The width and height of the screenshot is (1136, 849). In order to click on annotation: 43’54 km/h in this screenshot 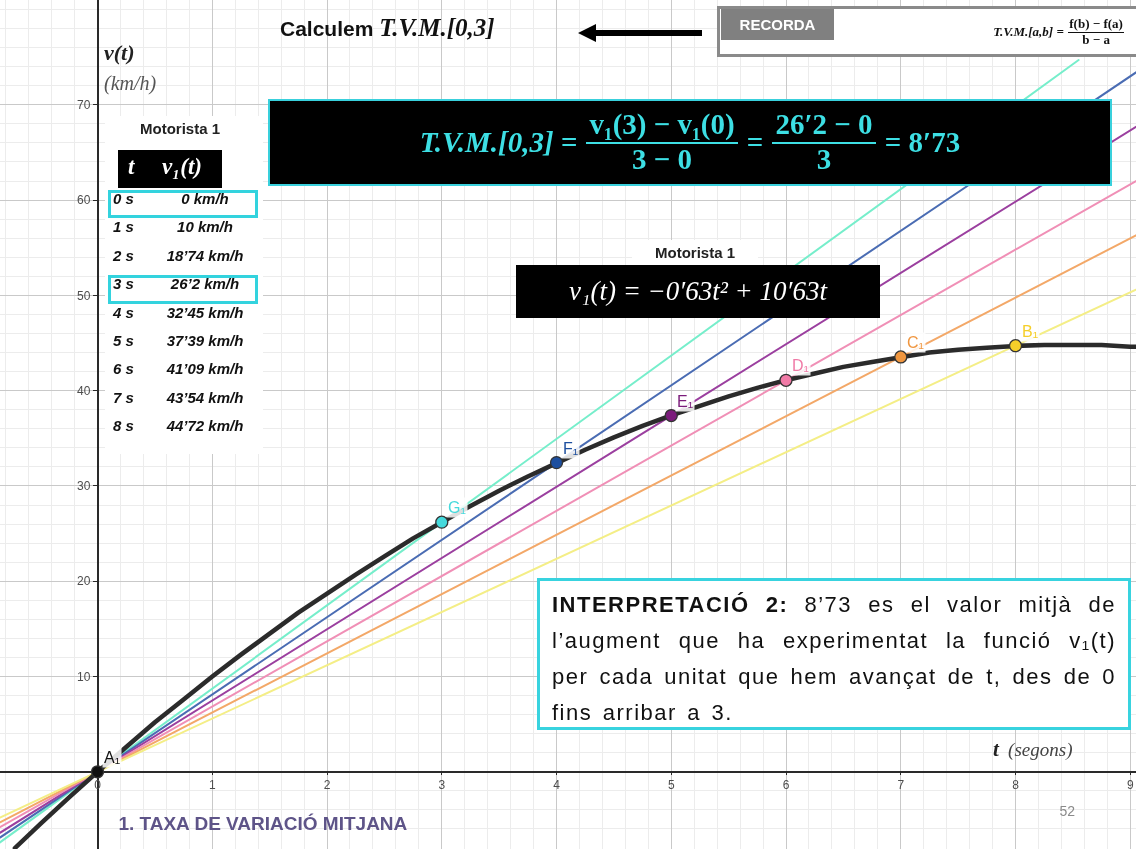, I will do `click(205, 398)`.